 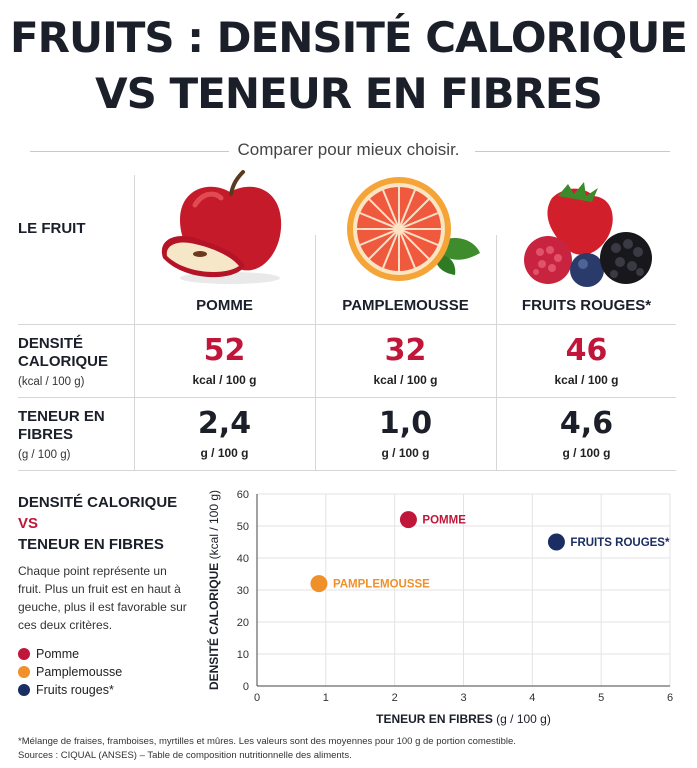 What do you see at coordinates (243, 591) in the screenshot?
I see `y-tick-label: 30` at bounding box center [243, 591].